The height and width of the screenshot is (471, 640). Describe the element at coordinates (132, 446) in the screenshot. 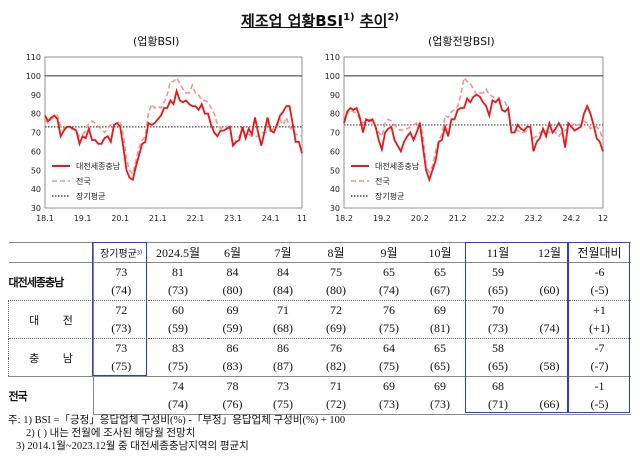

I see `note-3: 3) 2014.1월~2023.12월 중 대전세종충남지역의 평균치` at that location.